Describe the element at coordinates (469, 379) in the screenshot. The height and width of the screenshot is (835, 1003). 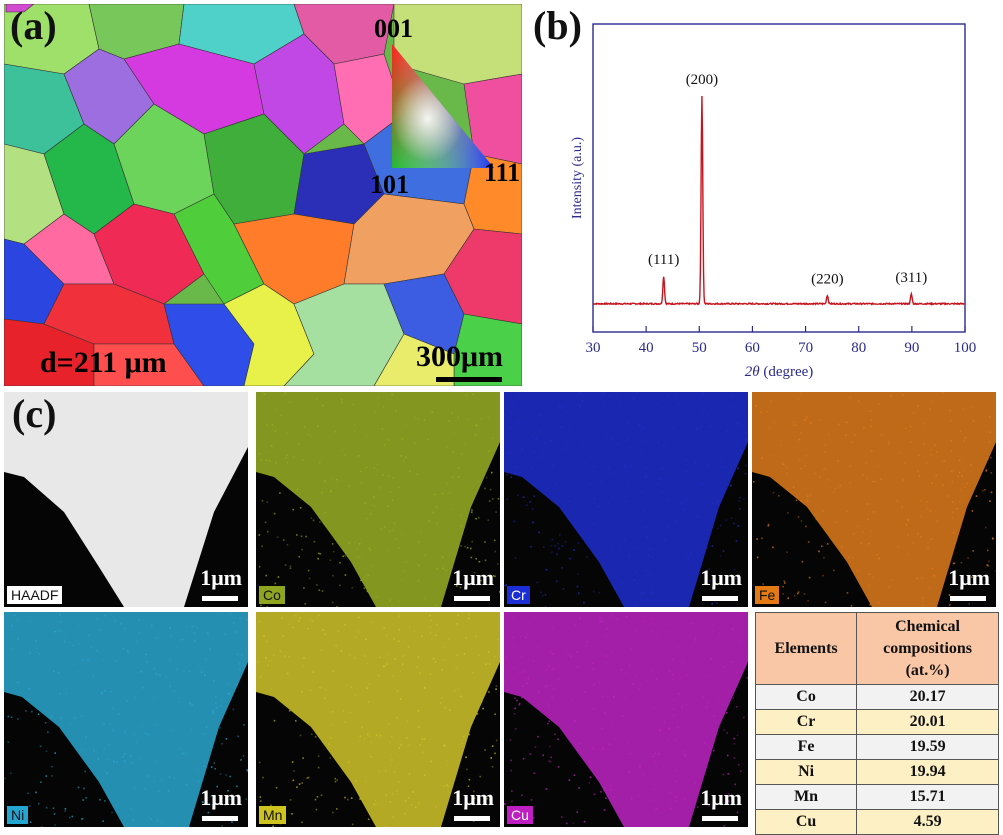
I see `ebsd-scale-bar` at that location.